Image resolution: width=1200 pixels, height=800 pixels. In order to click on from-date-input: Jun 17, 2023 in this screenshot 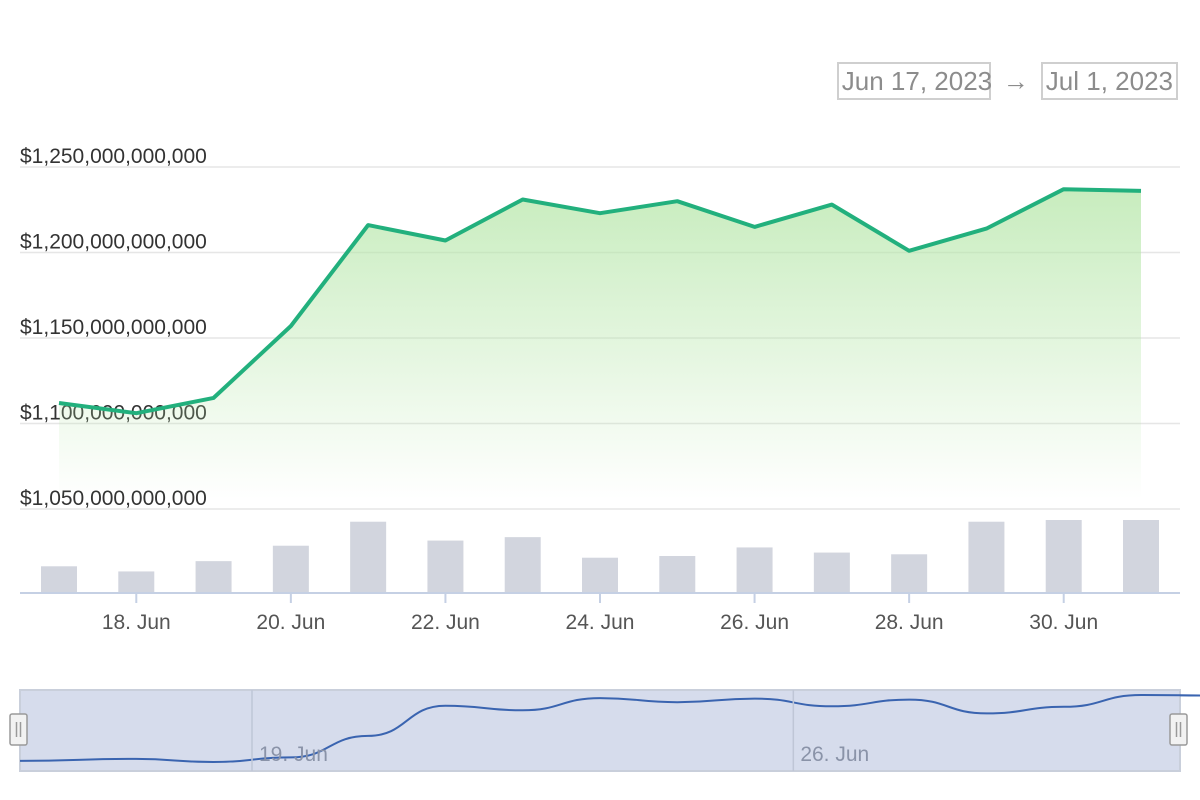, I will do `click(914, 81)`.